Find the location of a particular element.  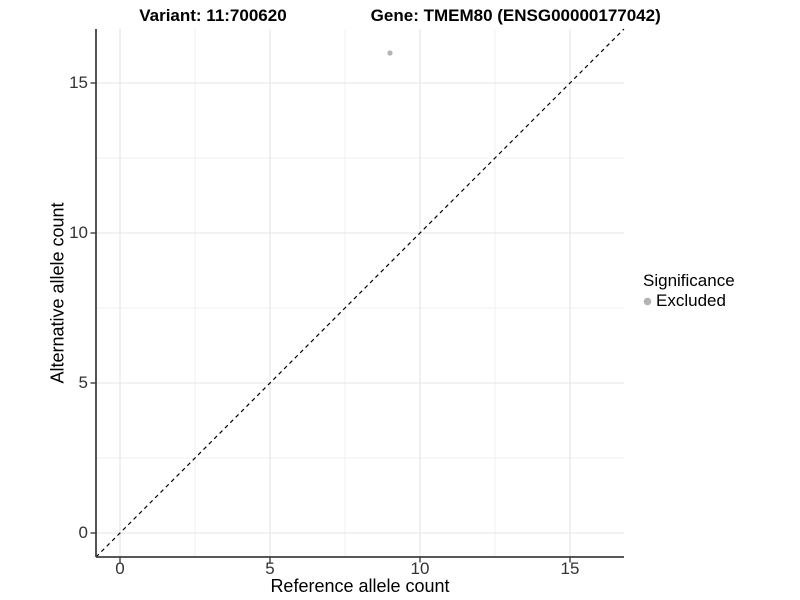

legend: Significance Excluded is located at coordinates (687, 290).